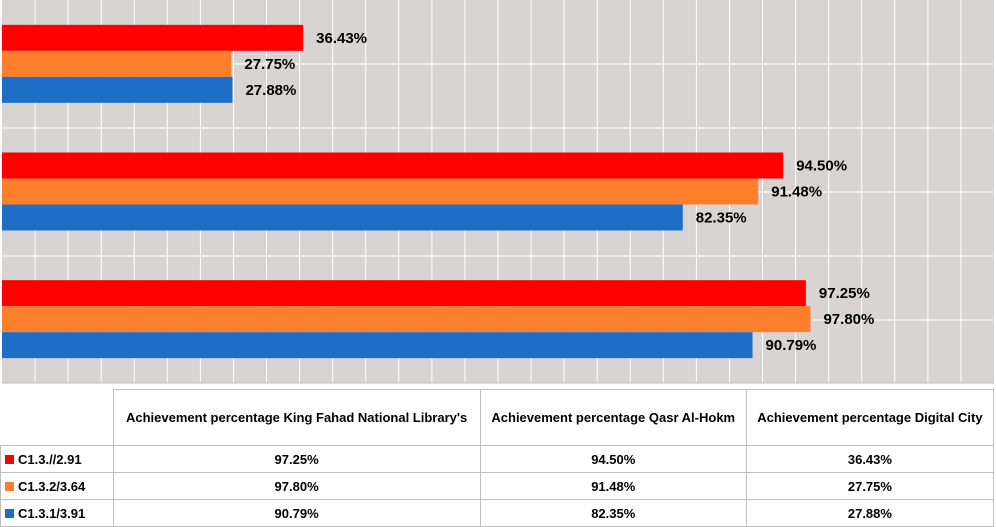 This screenshot has height=527, width=996. Describe the element at coordinates (870, 486) in the screenshot. I see `data-table-cell: 27.75%` at that location.